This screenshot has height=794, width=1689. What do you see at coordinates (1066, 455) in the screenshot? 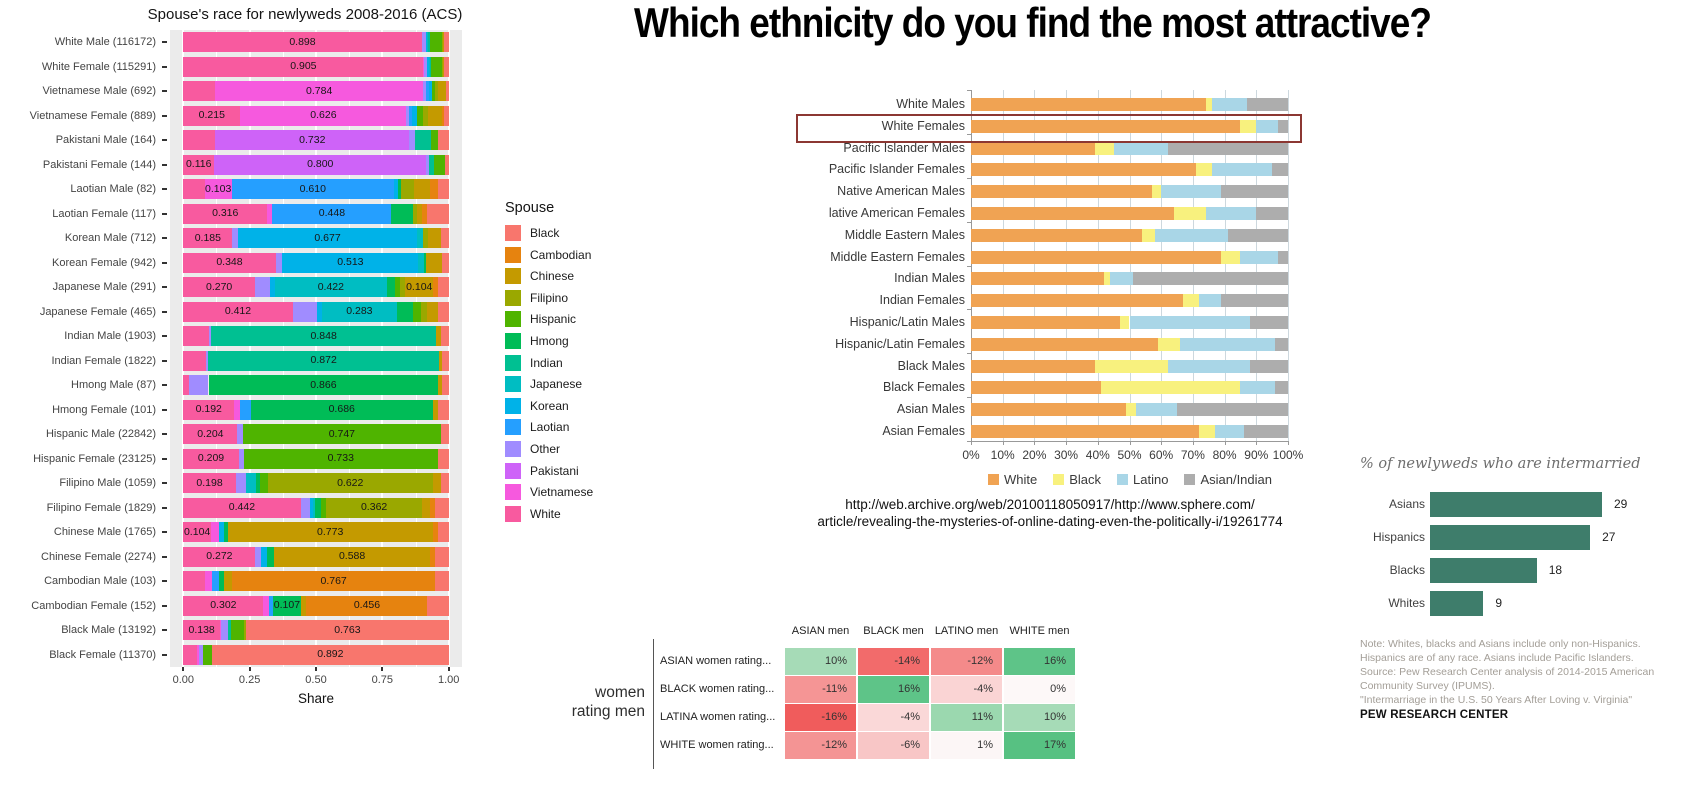
I see `x-axis-tick-label: 30%` at bounding box center [1066, 455].